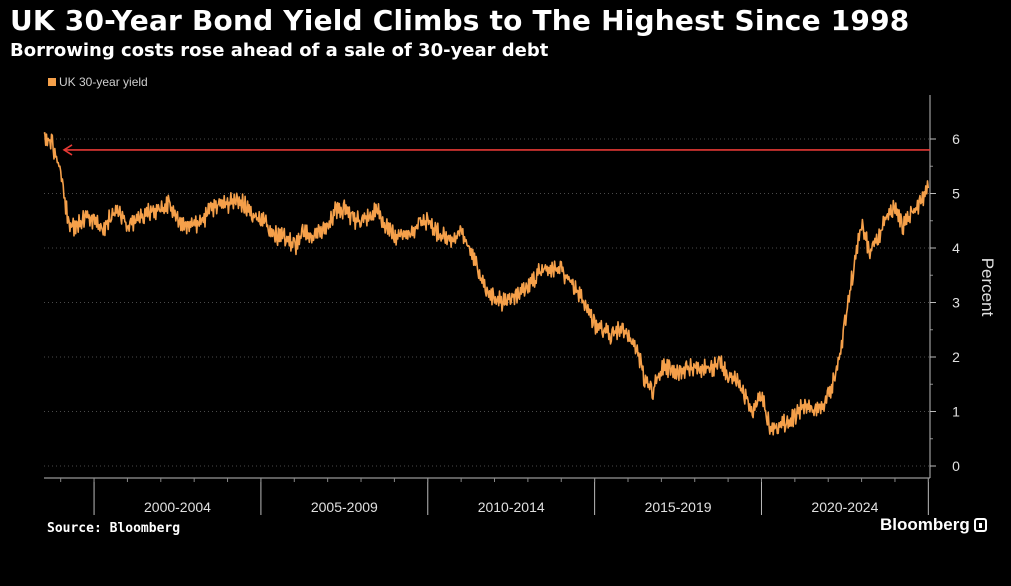  I want to click on y-tick-label: 2, so click(956, 357).